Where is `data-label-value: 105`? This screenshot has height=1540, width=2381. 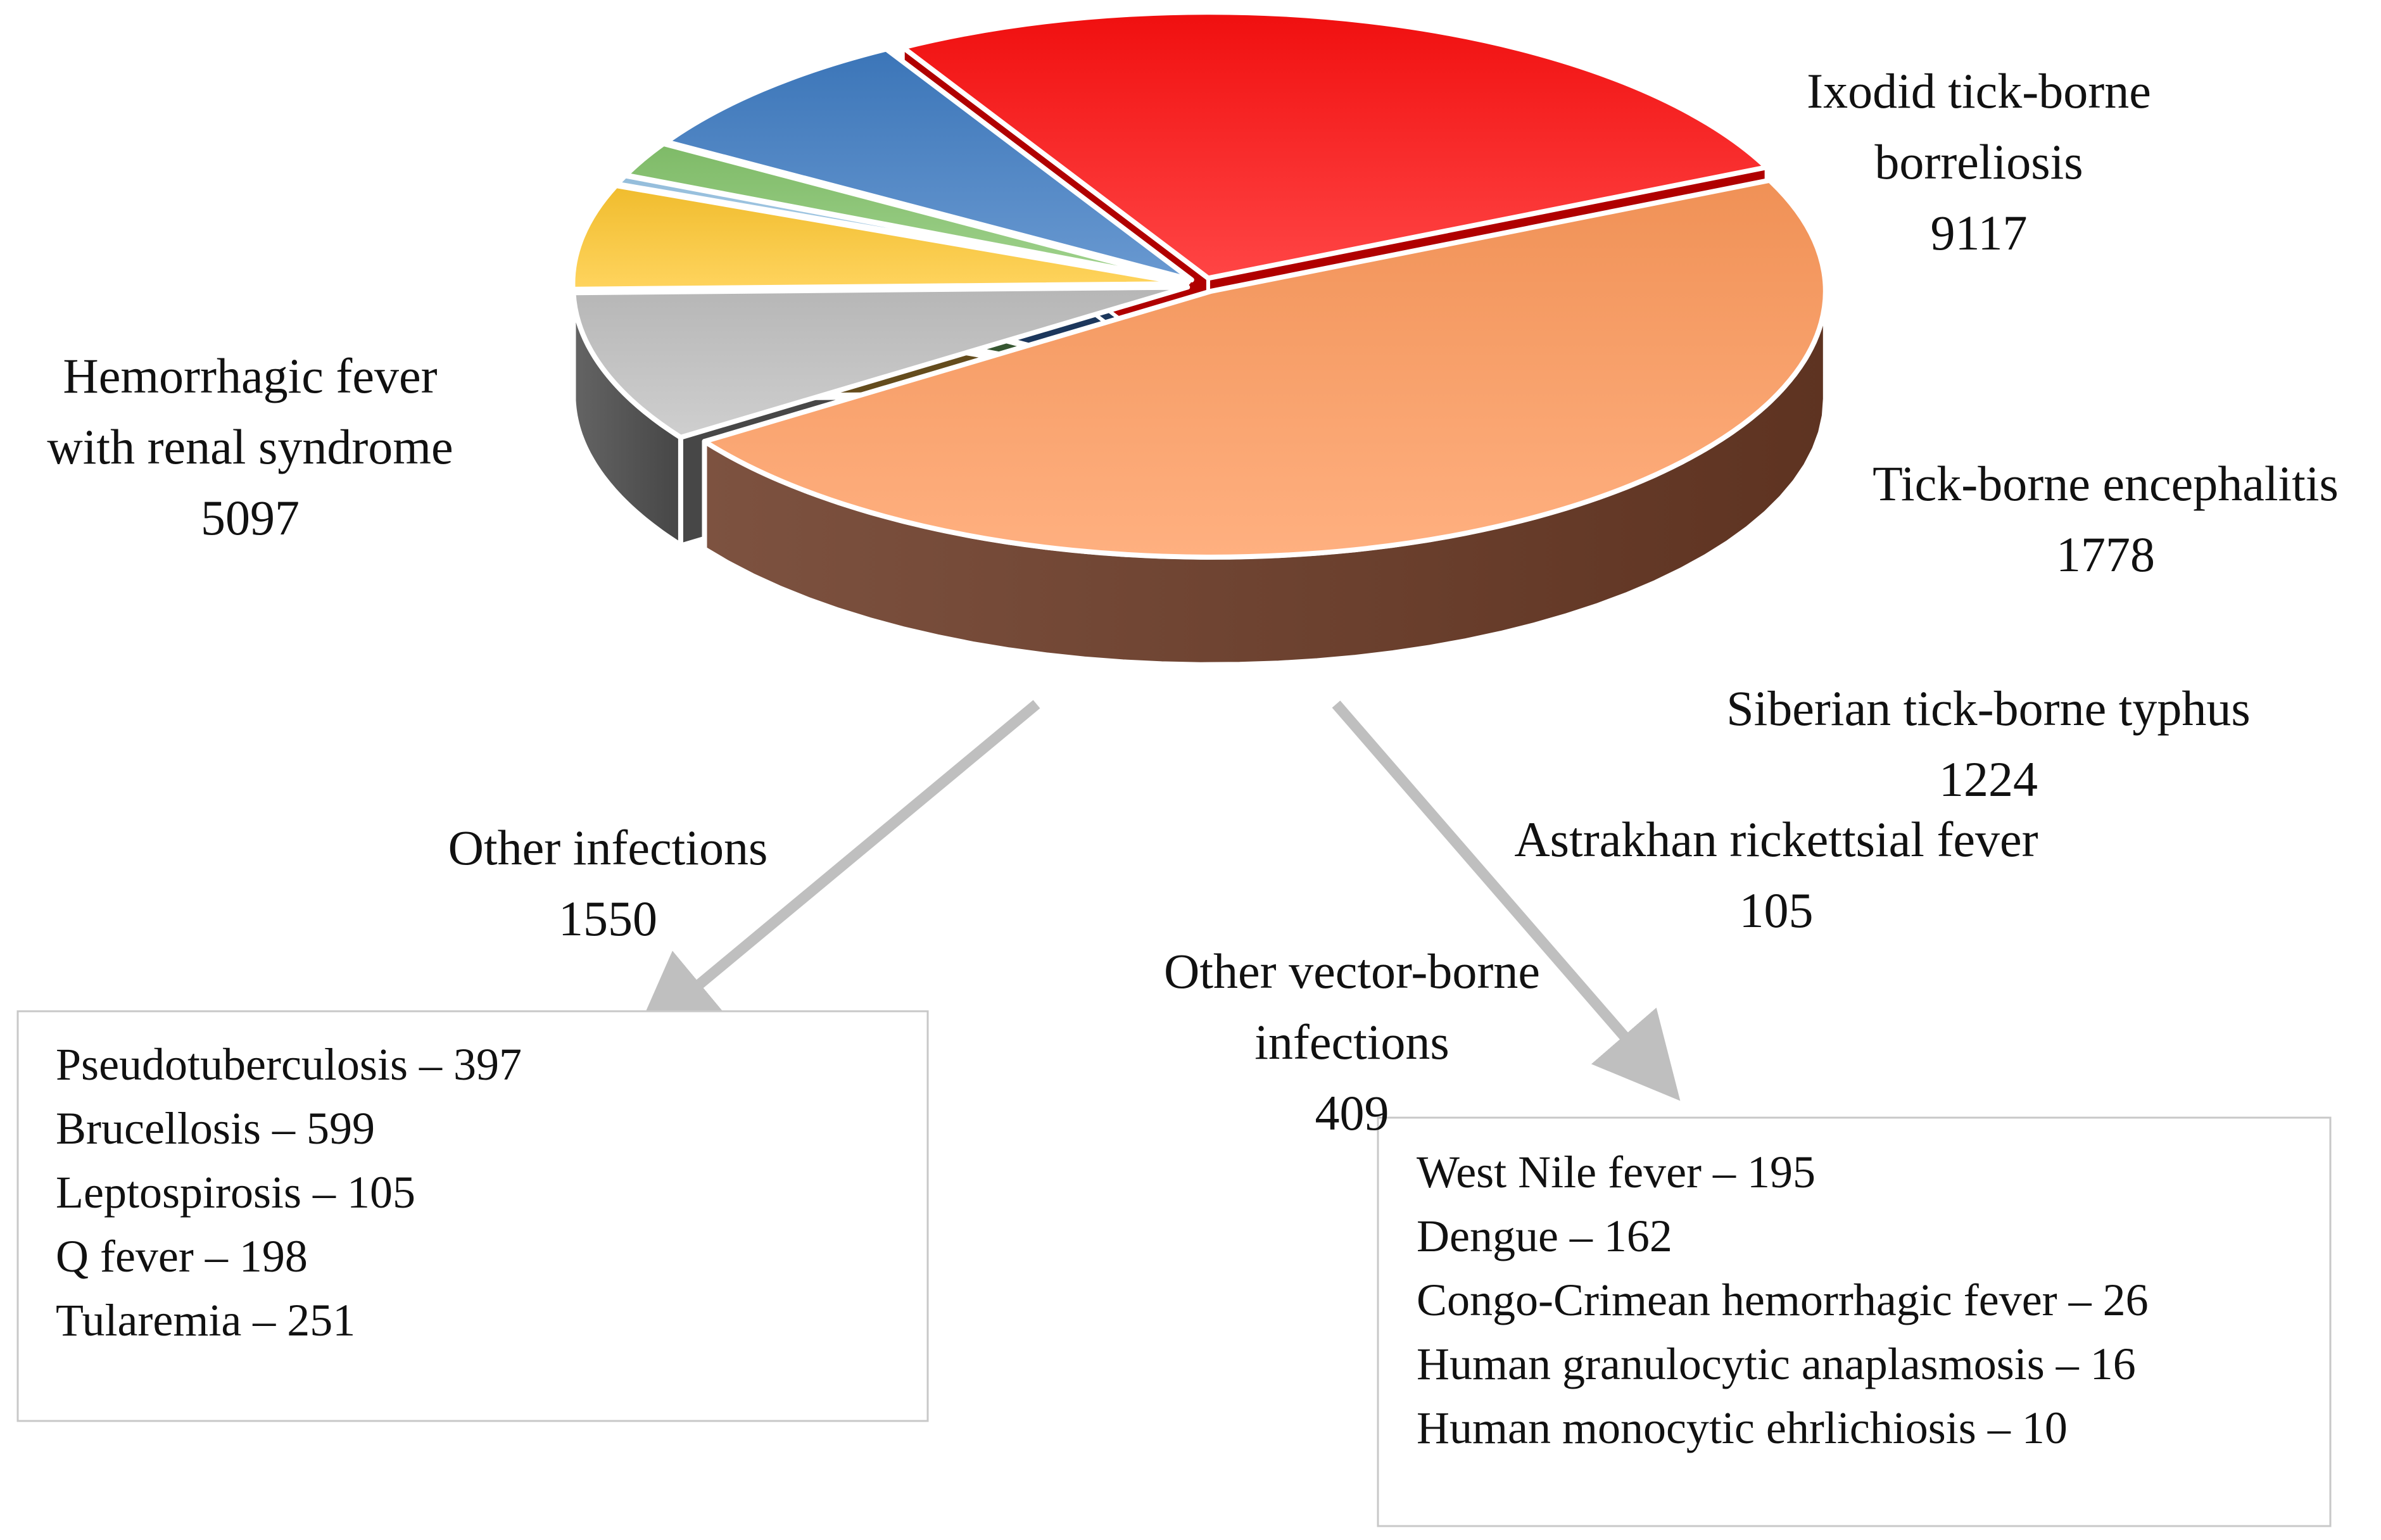
data-label-value: 105 is located at coordinates (1777, 910).